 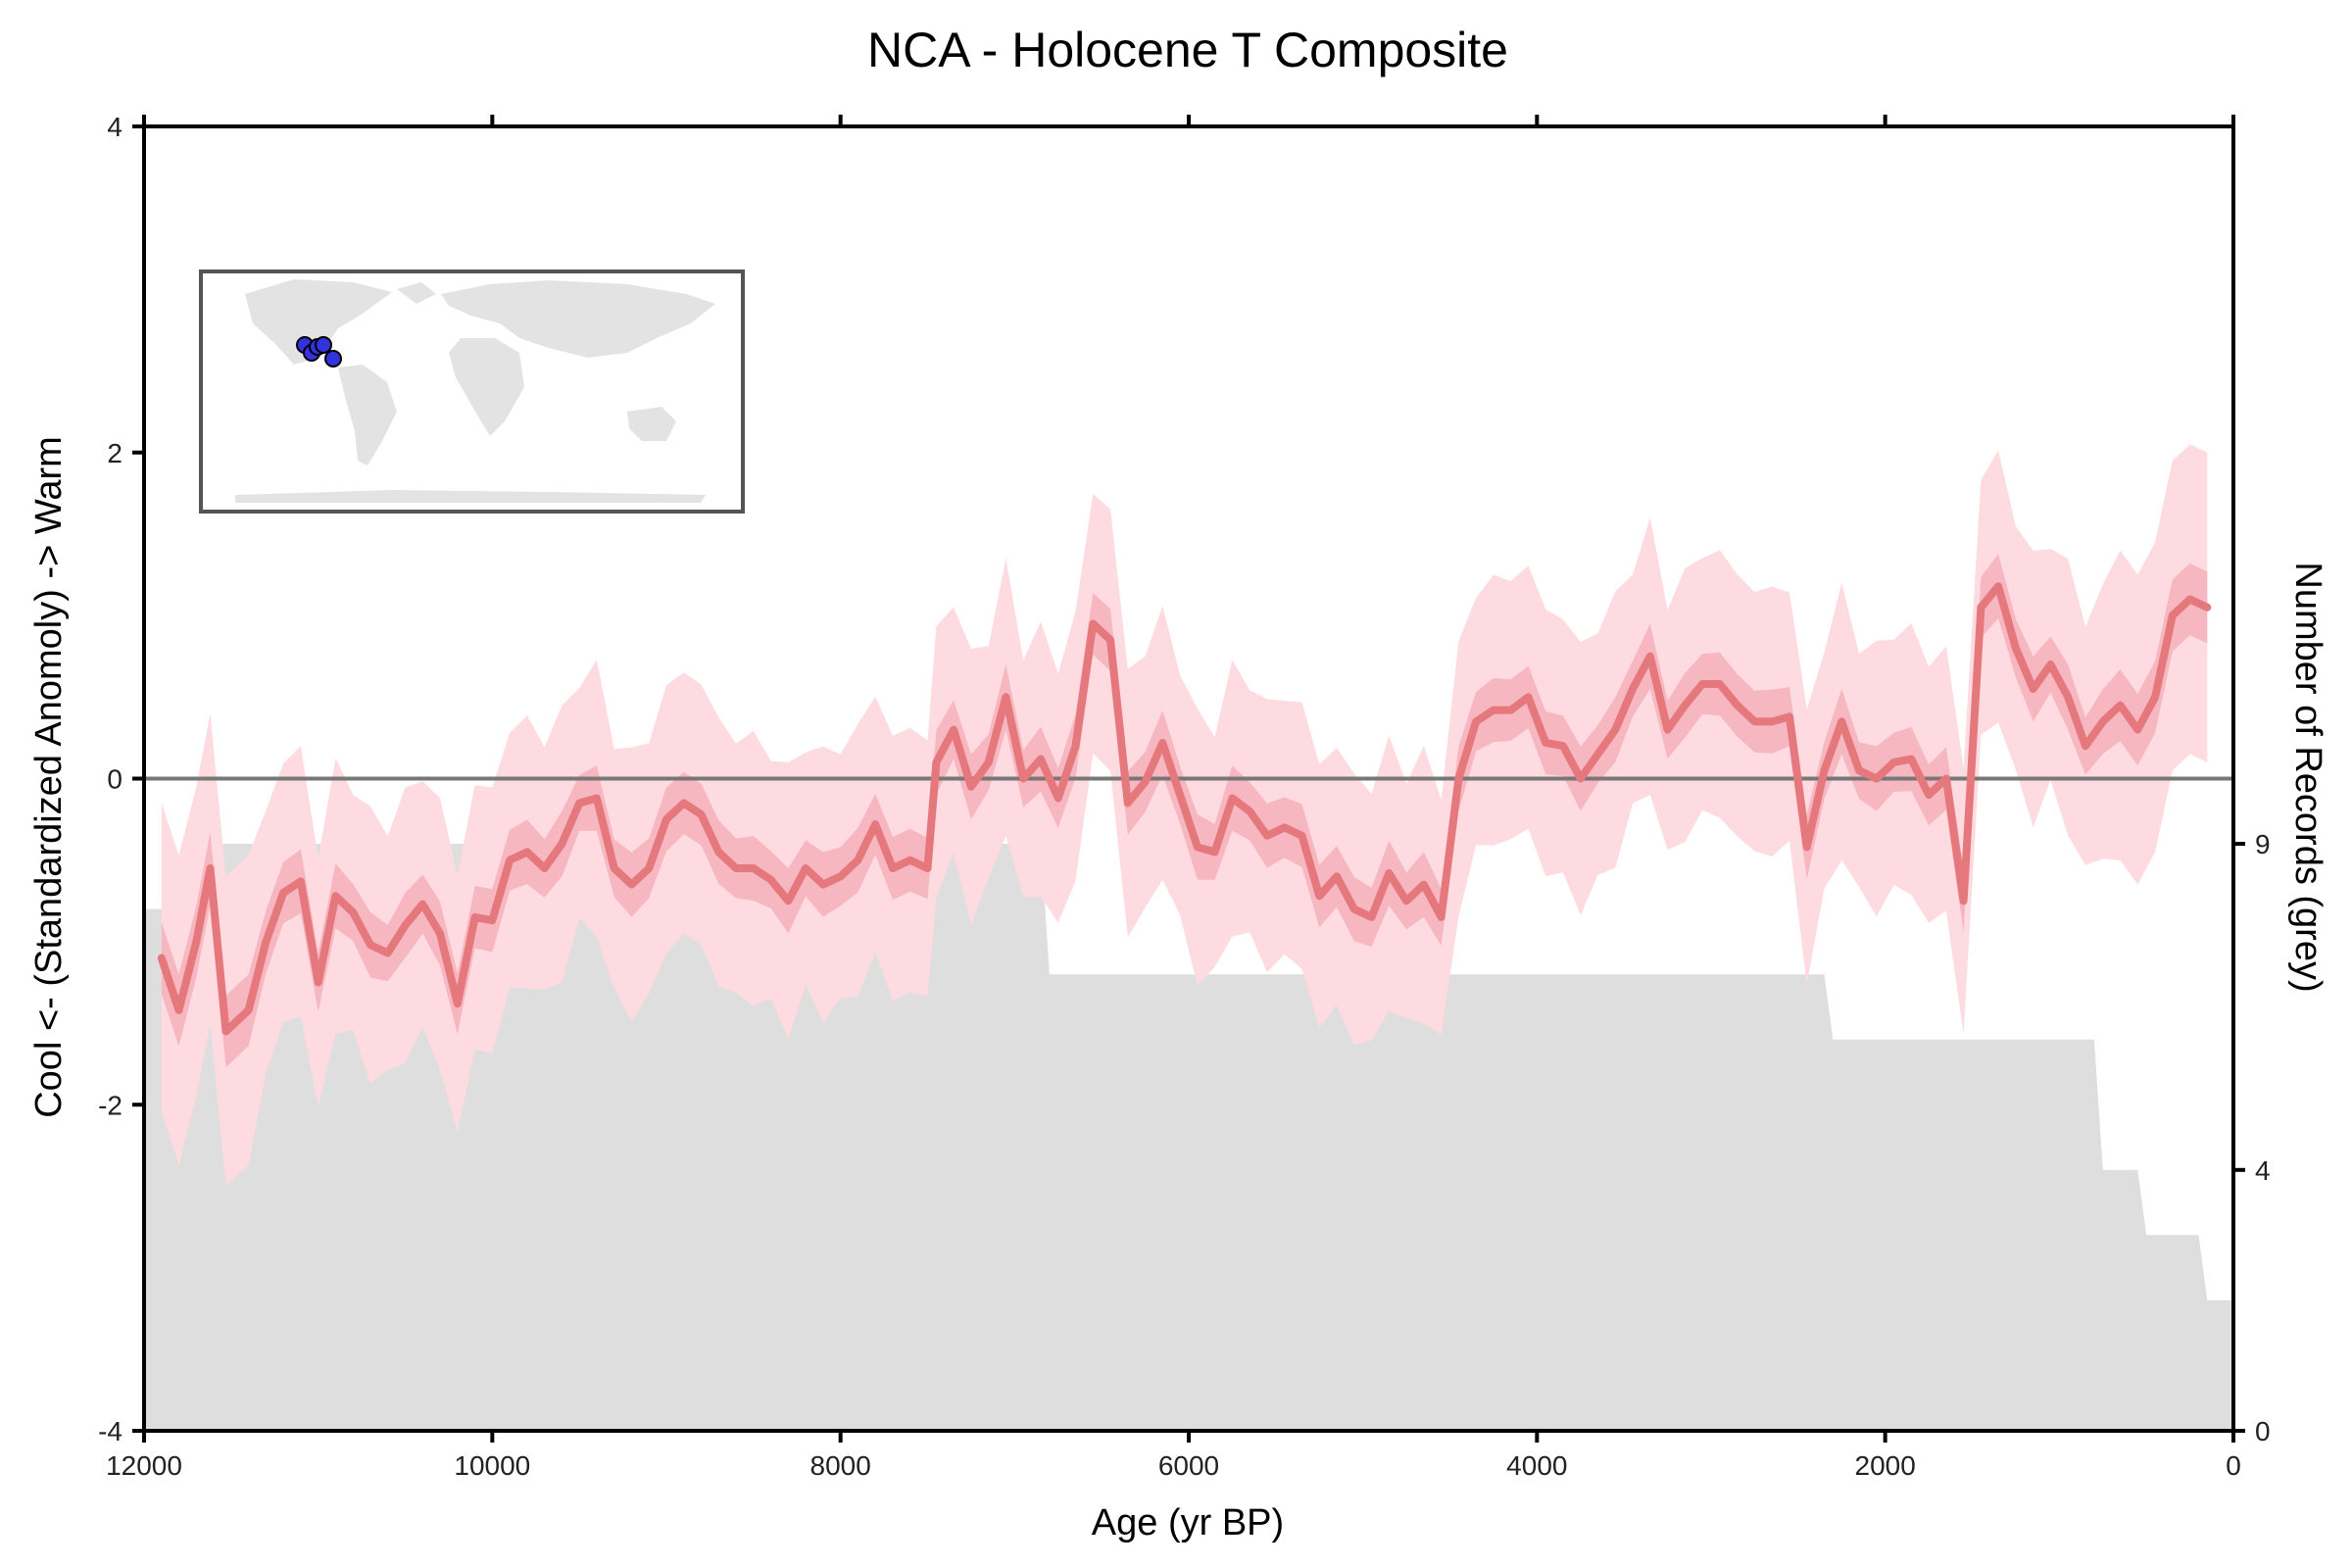 What do you see at coordinates (2263, 1171) in the screenshot?
I see `y2-tick-label: 4` at bounding box center [2263, 1171].